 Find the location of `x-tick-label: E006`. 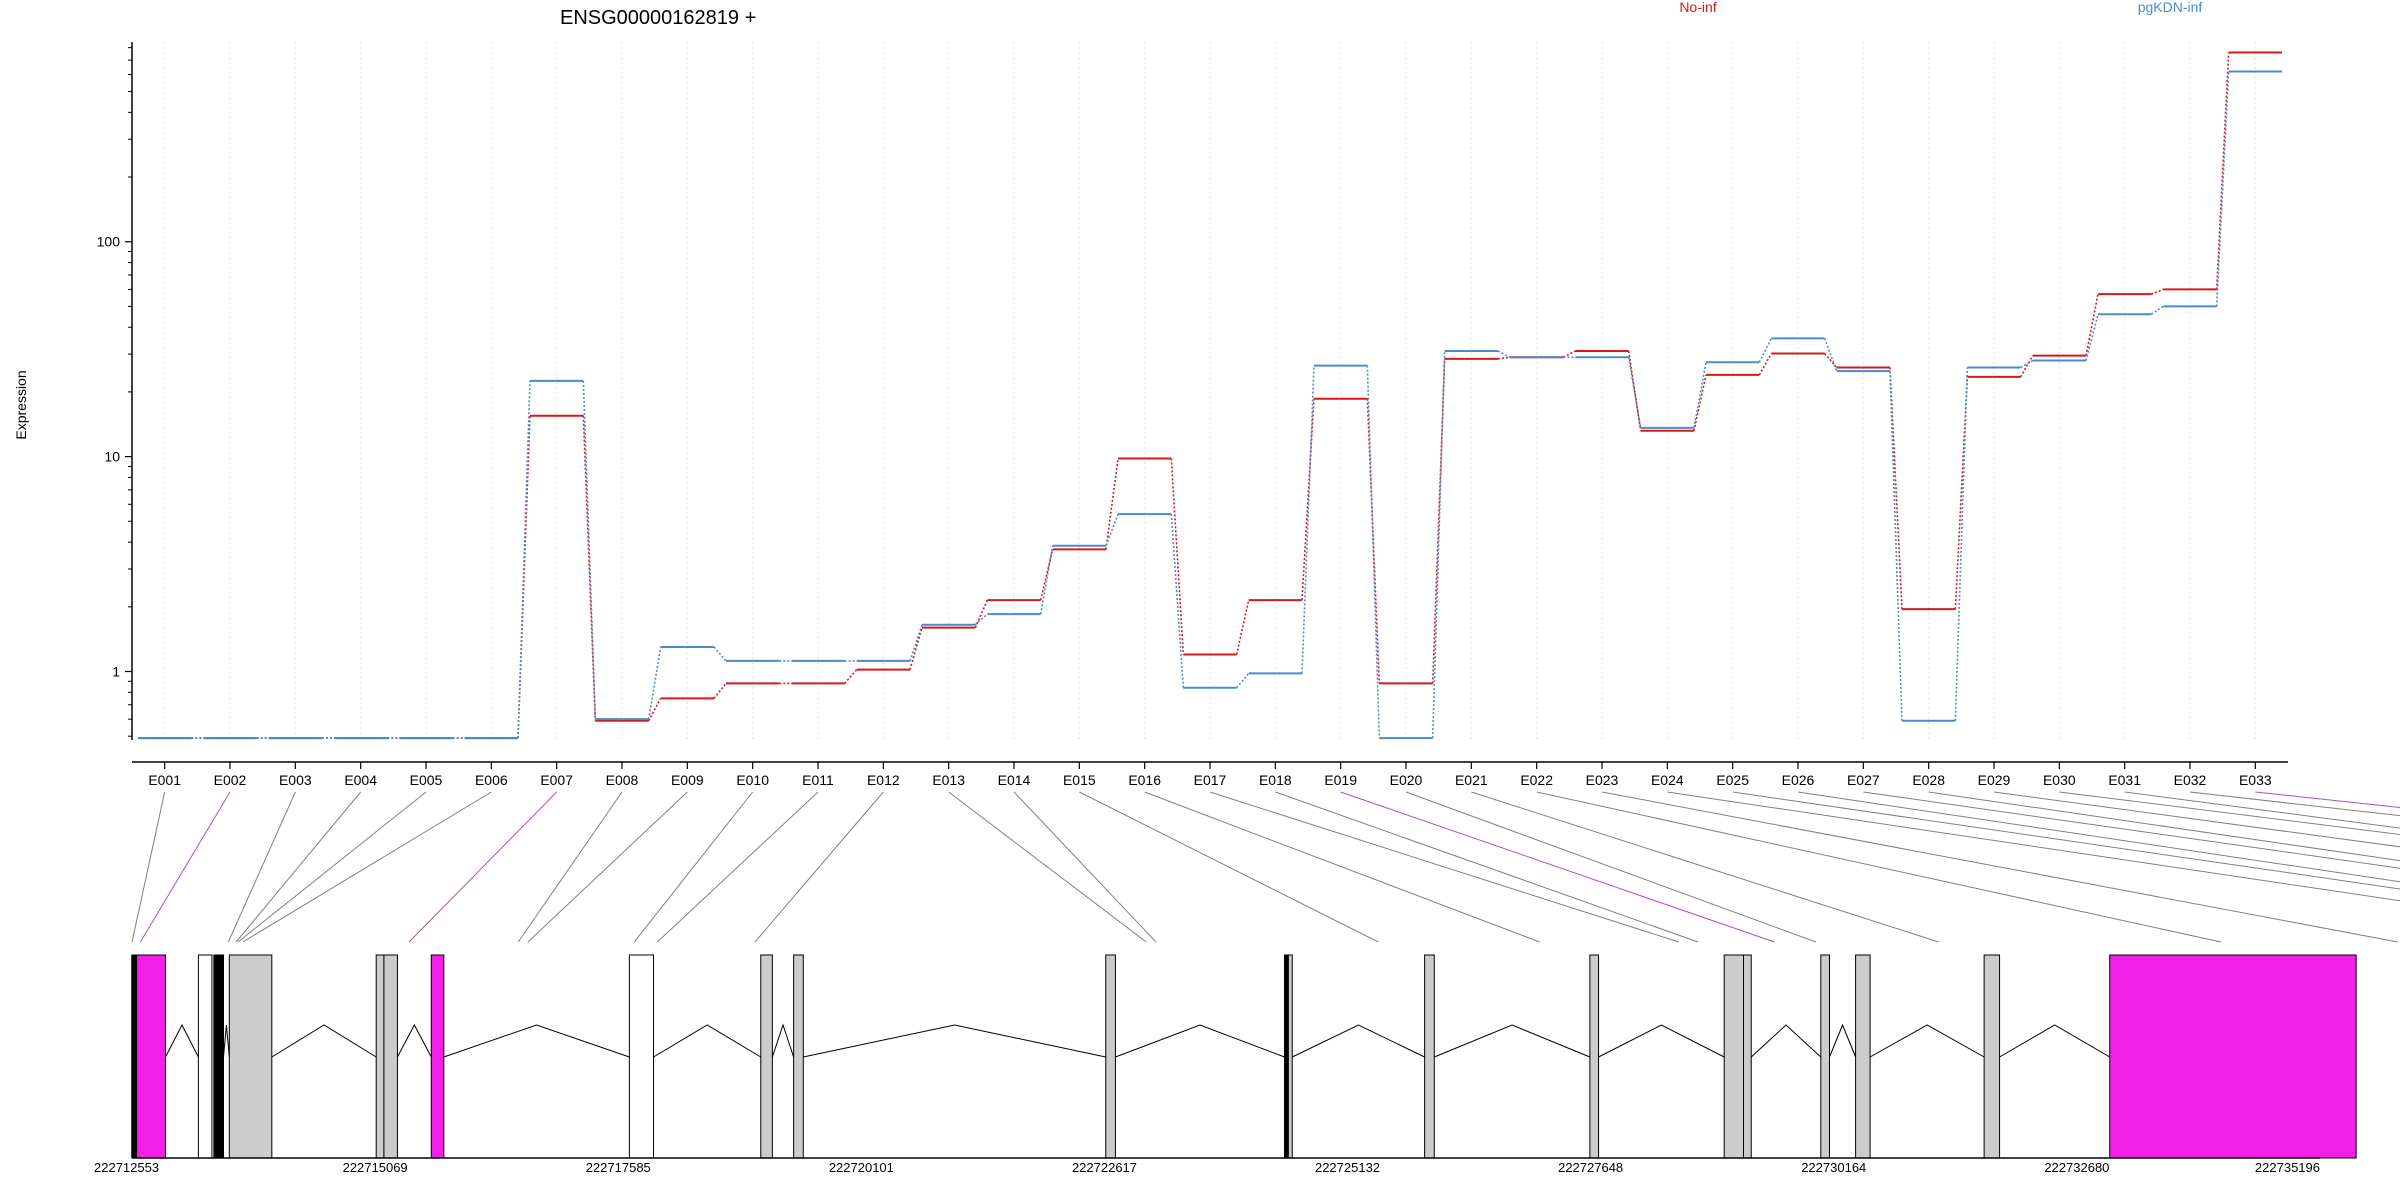

x-tick-label: E006 is located at coordinates (491, 780).